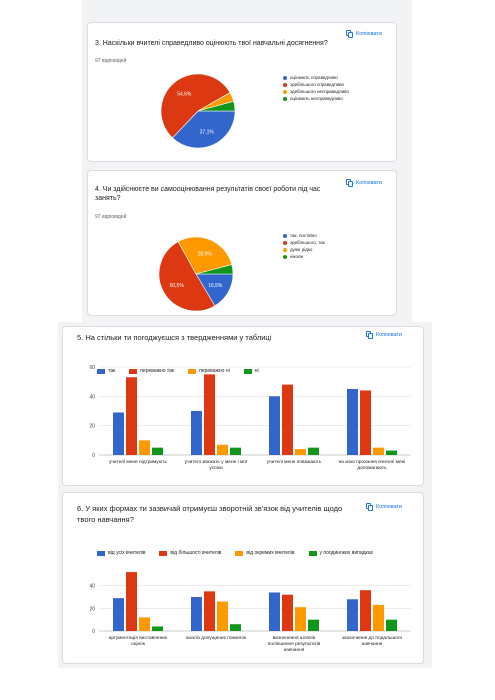 This screenshot has height=700, width=495. I want to click on legend-label: оцінюють справедливо, so click(314, 77).